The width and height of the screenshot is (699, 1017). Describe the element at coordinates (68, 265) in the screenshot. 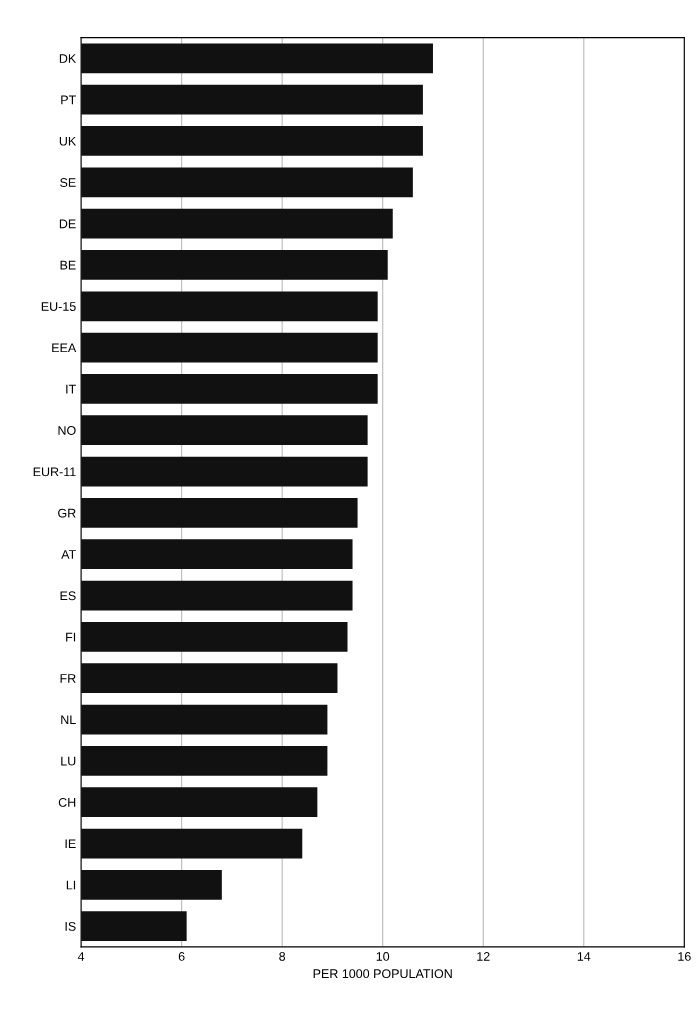

I see `y-tick-label: BE` at that location.